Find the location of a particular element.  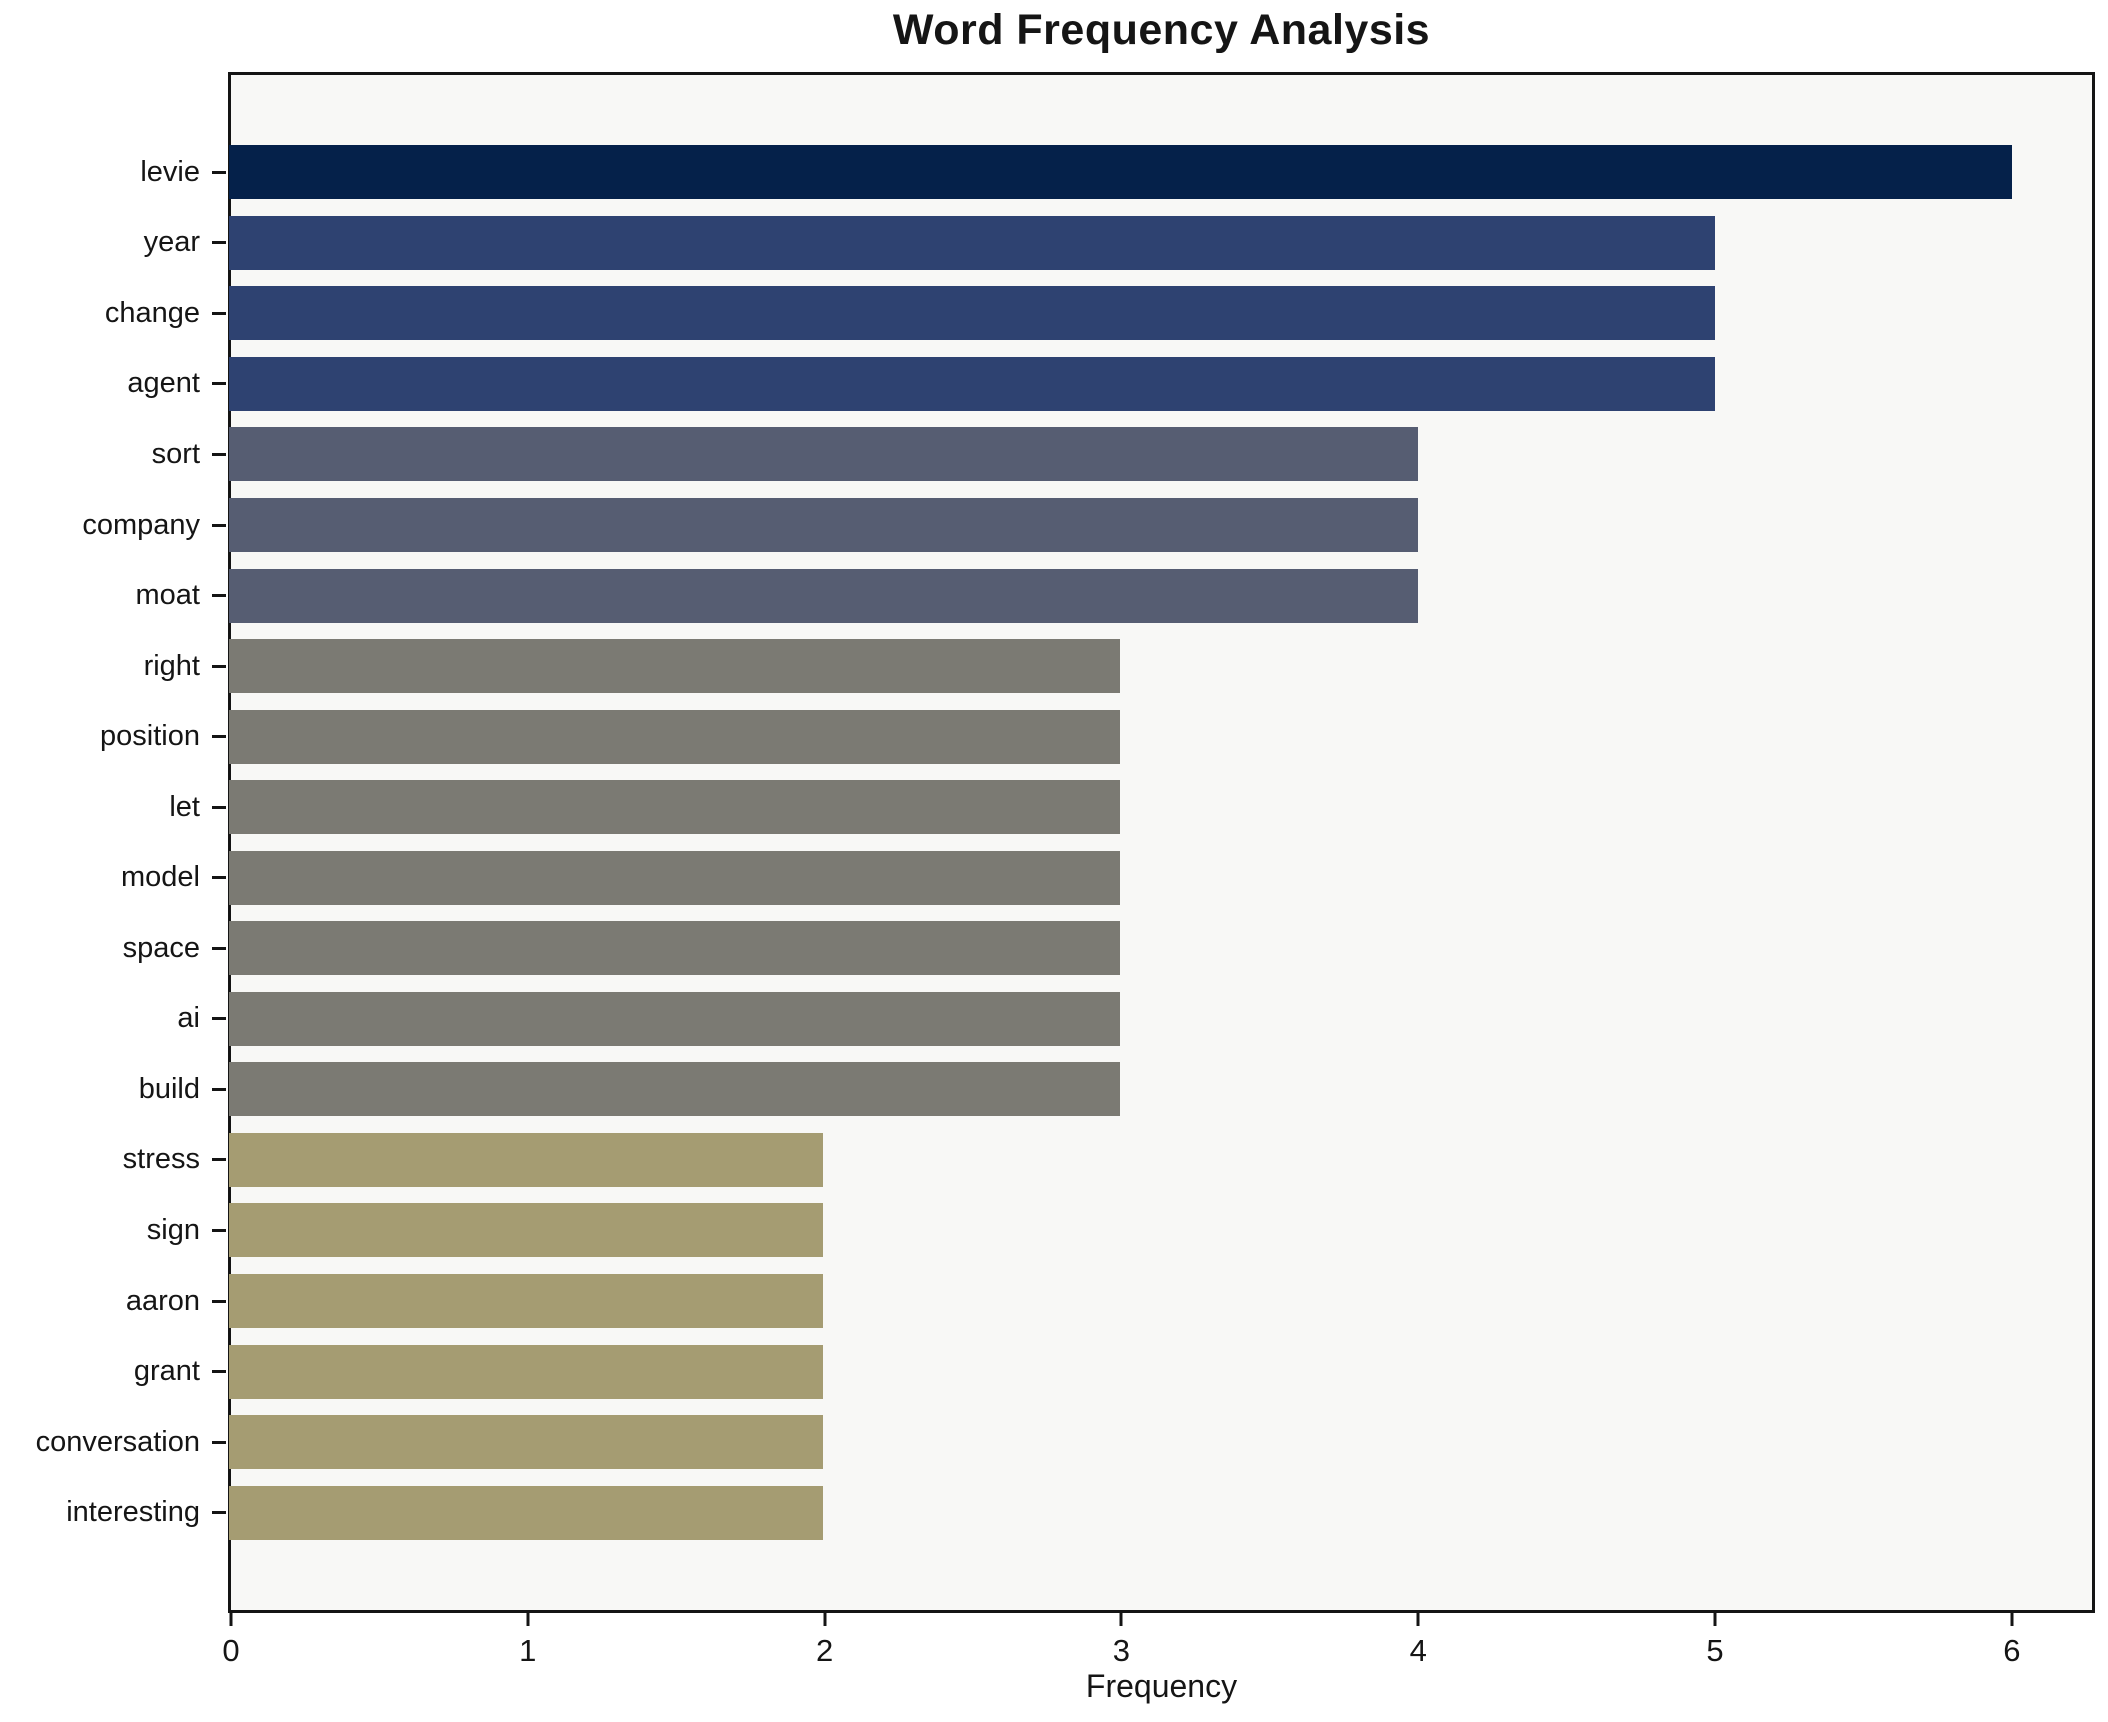

y-tick-label: year is located at coordinates (171, 242).